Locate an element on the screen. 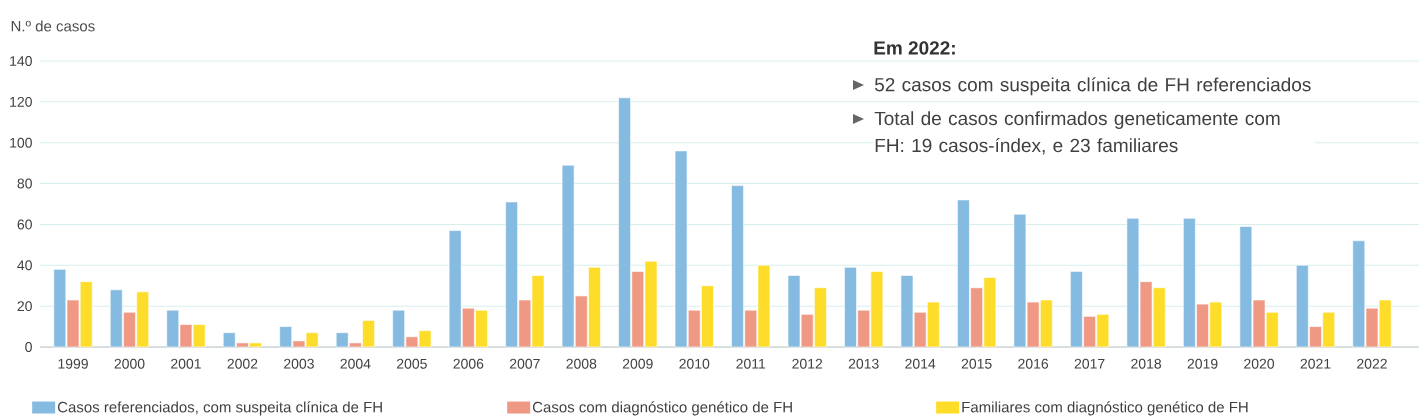 This screenshot has width=1419, height=416. annotation: Total de casos confirmados geneticamente com FH: 19 casos-índex, e 23 familiares is located at coordinates (1077, 133).